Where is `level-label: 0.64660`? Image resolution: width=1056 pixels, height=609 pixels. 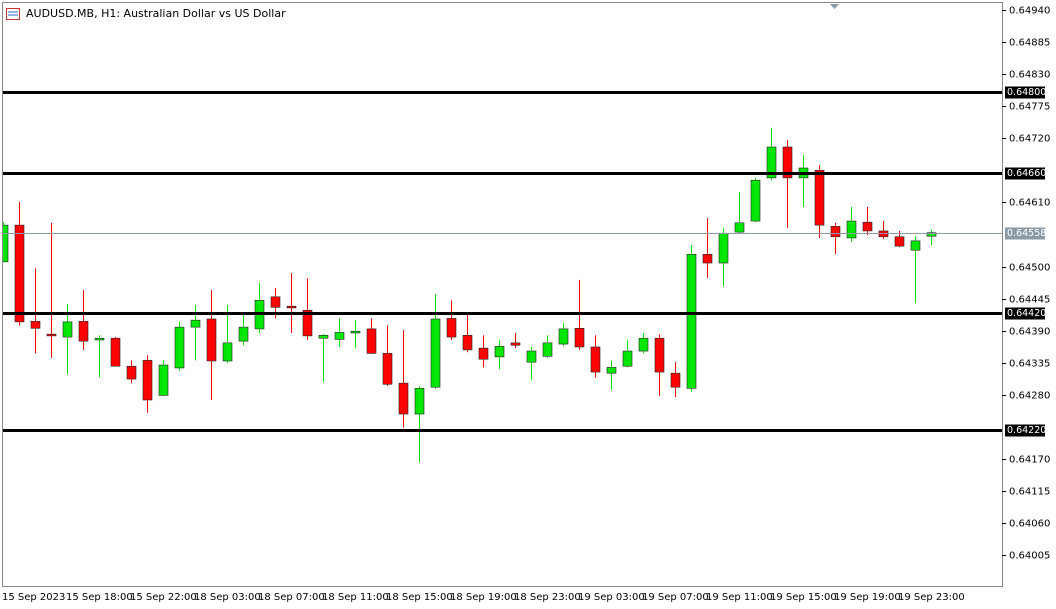
level-label: 0.64660 is located at coordinates (1026, 173).